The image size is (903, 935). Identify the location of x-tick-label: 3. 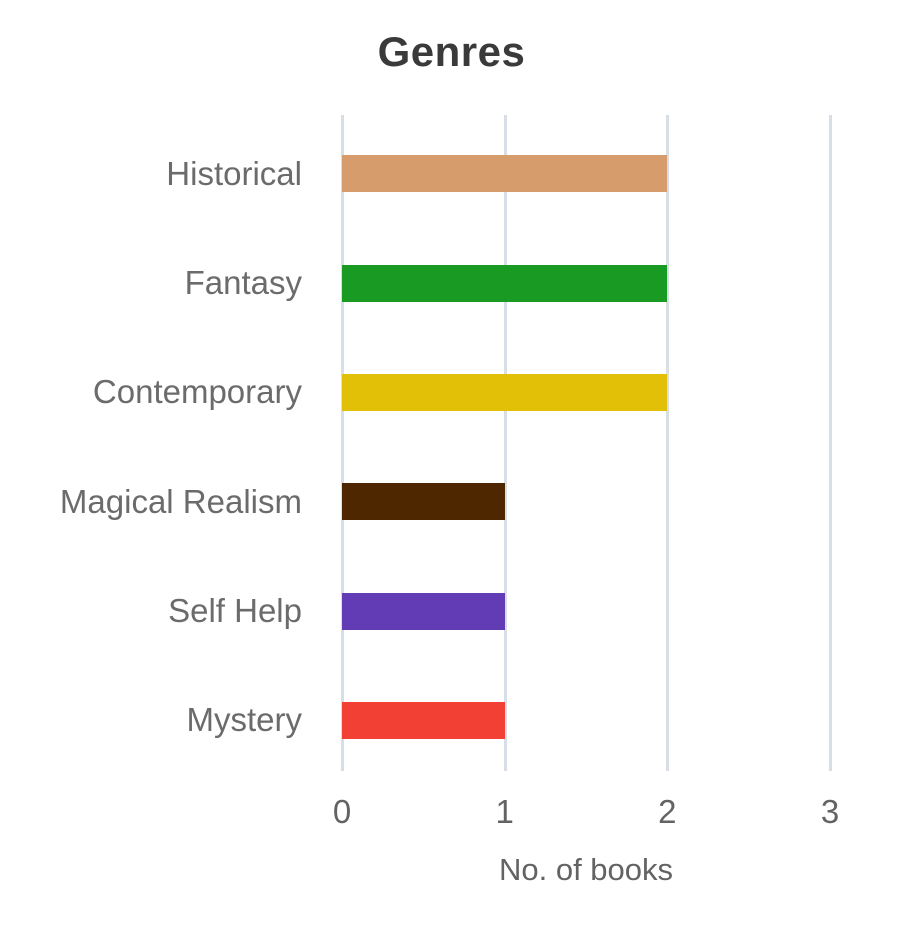
(830, 811).